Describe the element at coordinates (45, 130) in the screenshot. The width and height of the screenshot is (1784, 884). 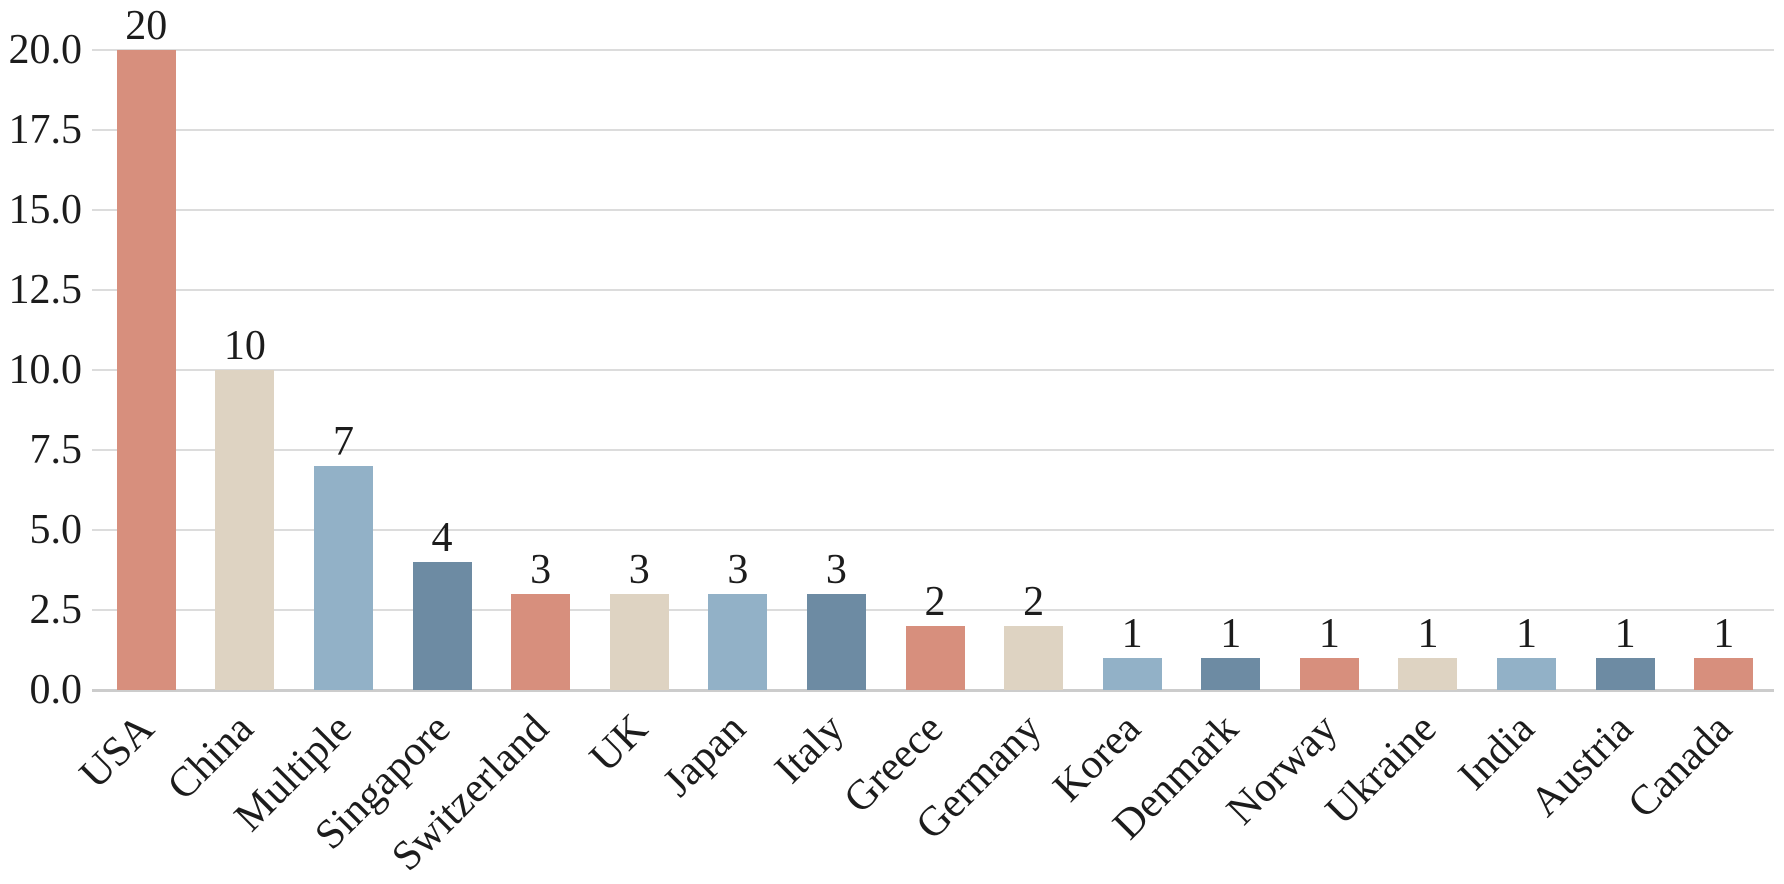
I see `y-tick-label: 17.5` at that location.